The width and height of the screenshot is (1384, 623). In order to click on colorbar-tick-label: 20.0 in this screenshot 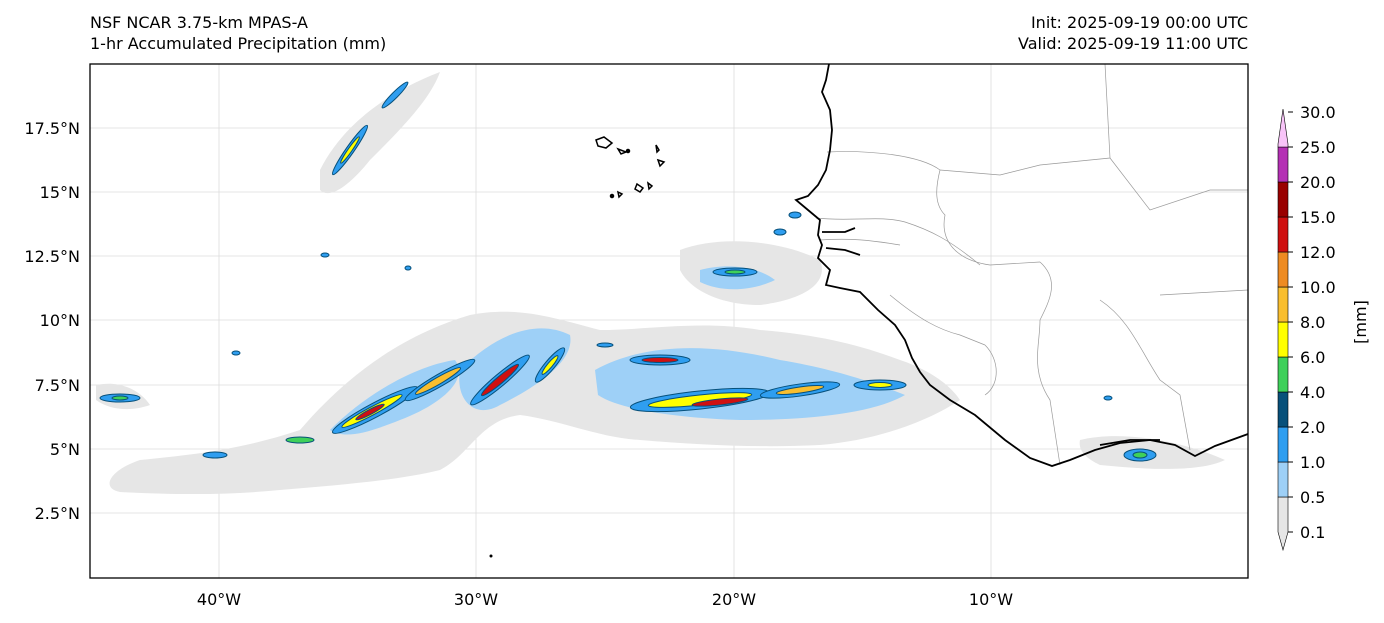, I will do `click(1318, 182)`.